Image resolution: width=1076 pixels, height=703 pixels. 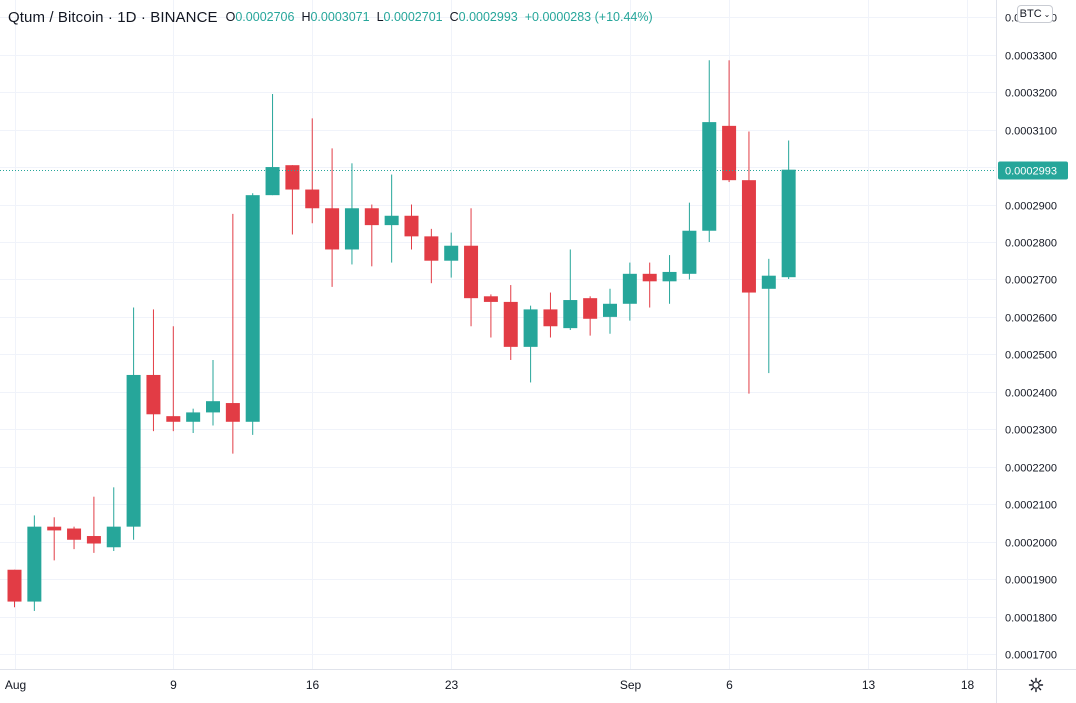 I want to click on price-tick-label: 0.0001900, so click(x=1031, y=581).